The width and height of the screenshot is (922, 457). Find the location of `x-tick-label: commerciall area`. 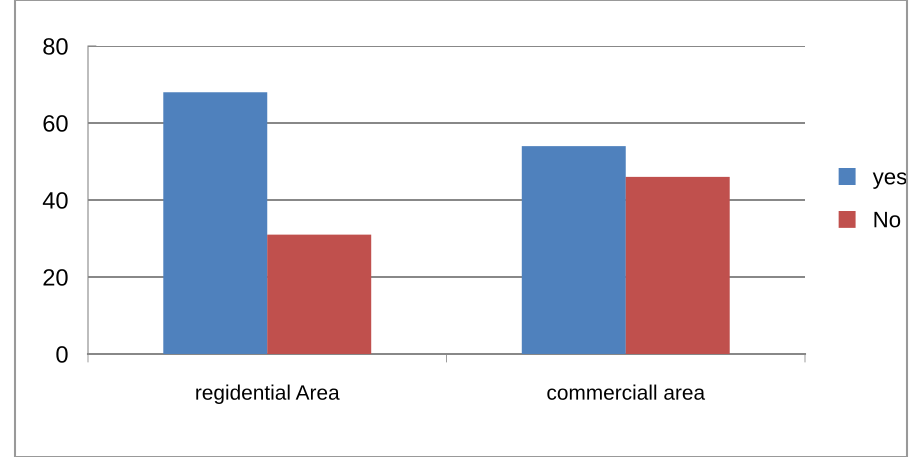

x-tick-label: commerciall area is located at coordinates (626, 392).